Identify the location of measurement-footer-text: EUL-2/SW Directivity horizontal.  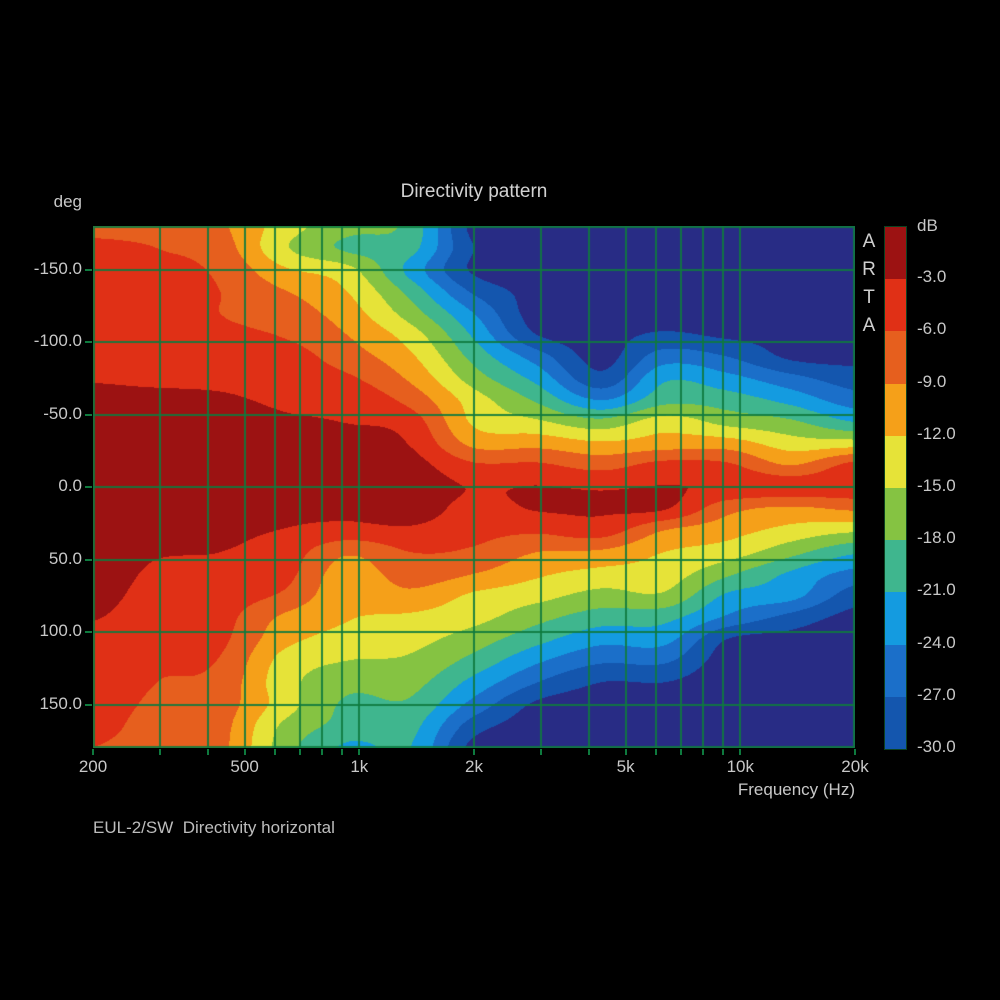
(214, 827).